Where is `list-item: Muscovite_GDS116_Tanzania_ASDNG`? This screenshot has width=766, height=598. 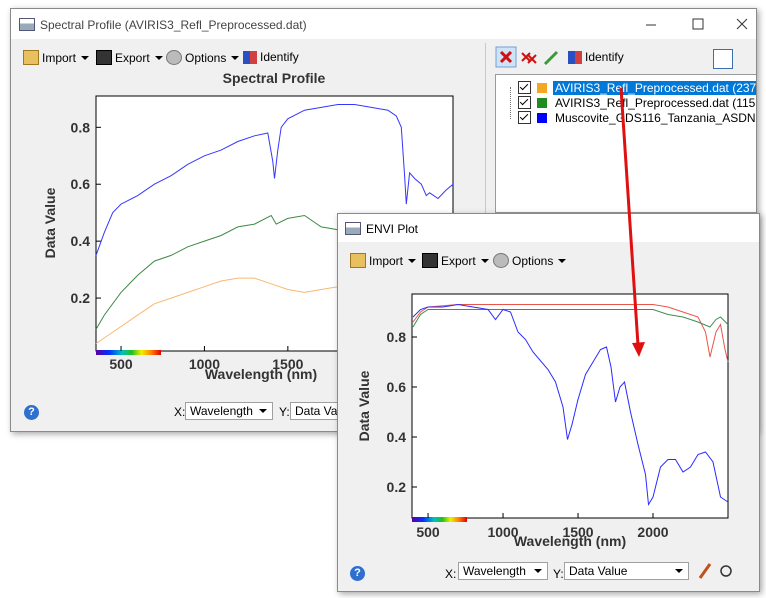
list-item: Muscovite_GDS116_Tanzania_ASDNG is located at coordinates (637, 117).